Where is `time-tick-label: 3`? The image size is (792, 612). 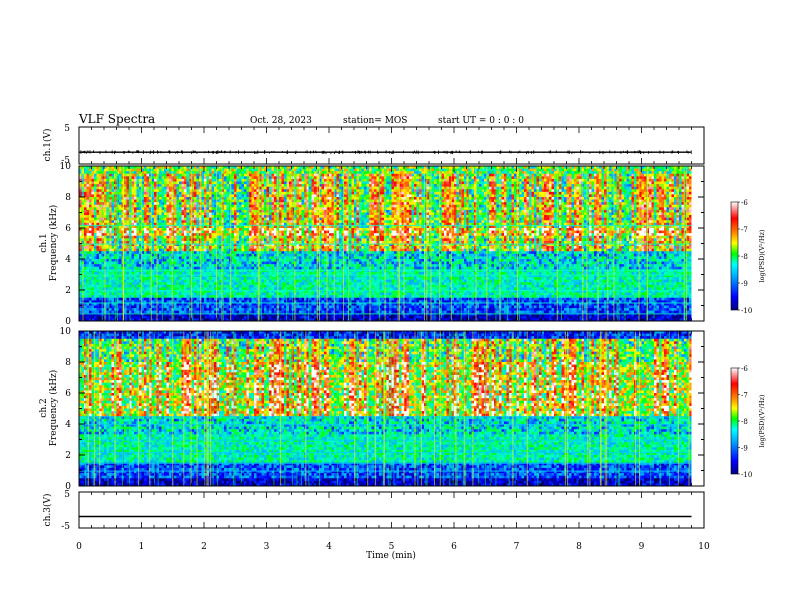
time-tick-label: 3 is located at coordinates (267, 547).